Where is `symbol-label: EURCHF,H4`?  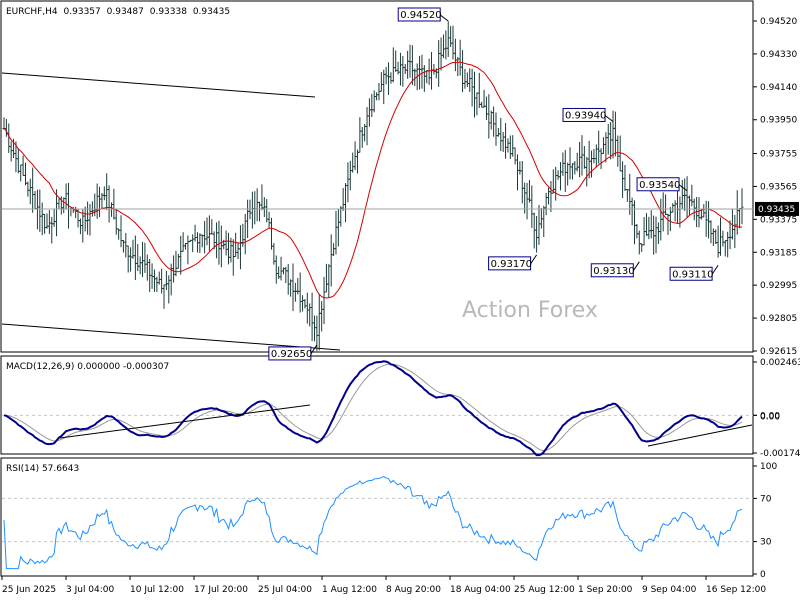 symbol-label: EURCHF,H4 is located at coordinates (32, 12).